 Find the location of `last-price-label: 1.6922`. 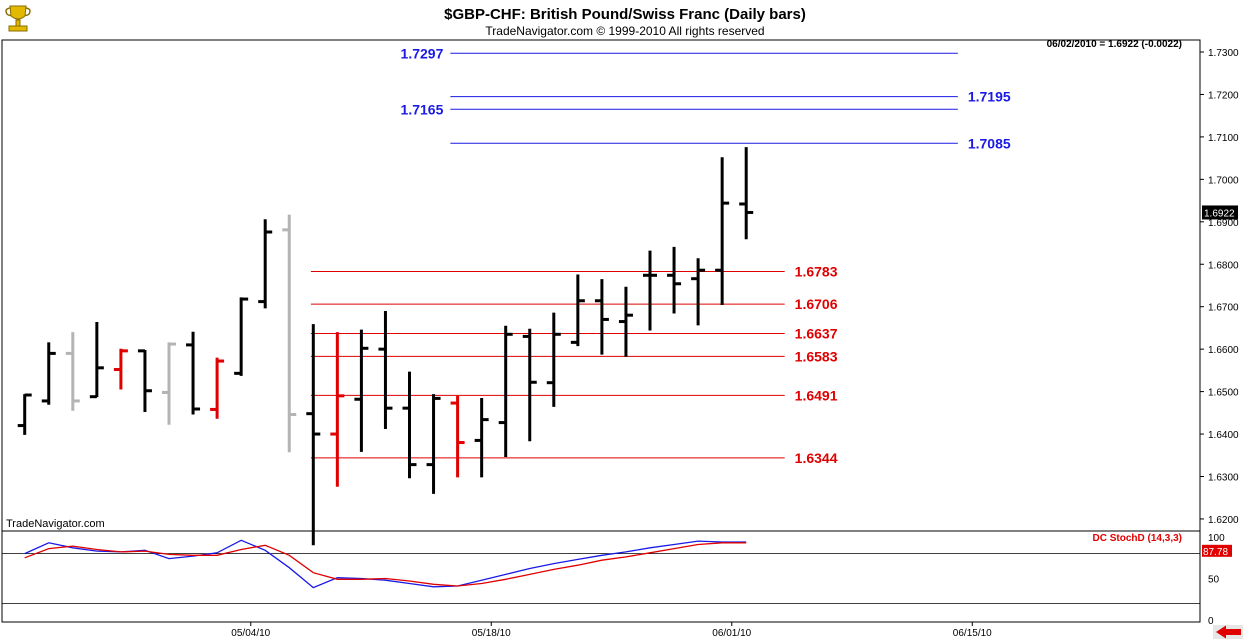

last-price-label: 1.6922 is located at coordinates (1219, 213).